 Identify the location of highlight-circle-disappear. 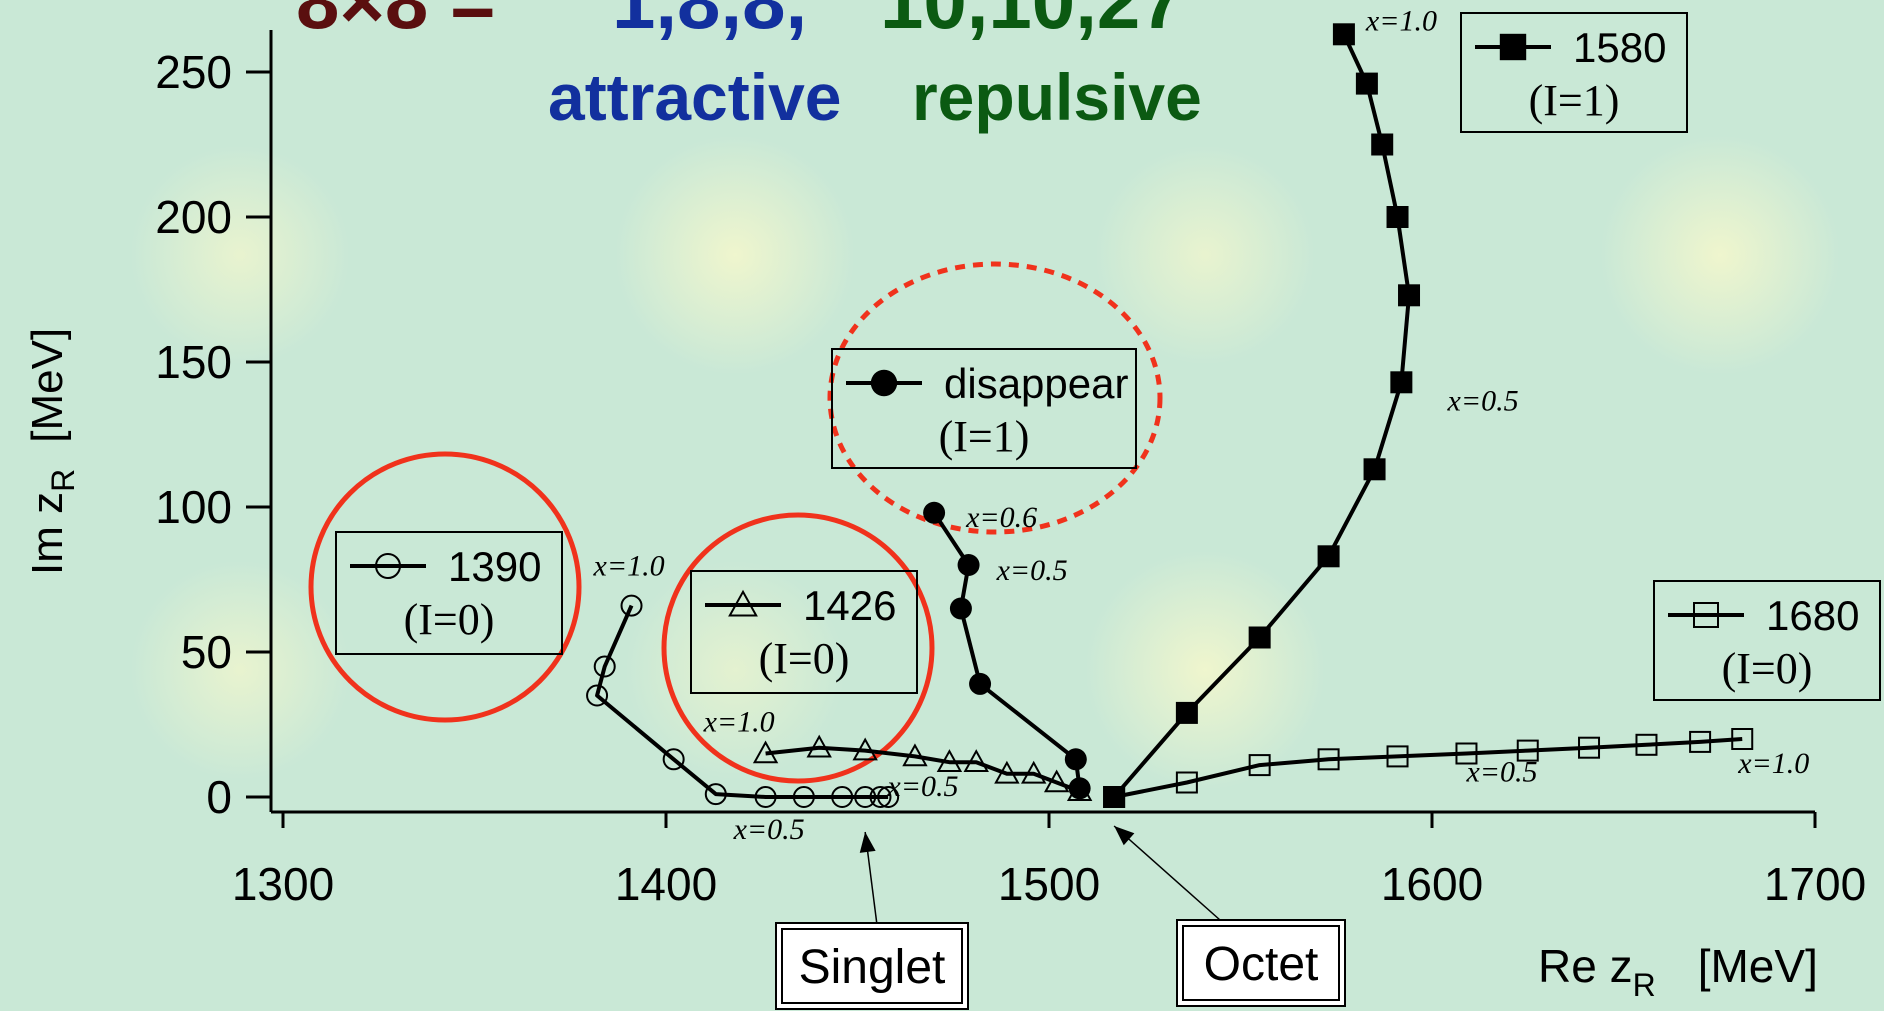
(995, 398).